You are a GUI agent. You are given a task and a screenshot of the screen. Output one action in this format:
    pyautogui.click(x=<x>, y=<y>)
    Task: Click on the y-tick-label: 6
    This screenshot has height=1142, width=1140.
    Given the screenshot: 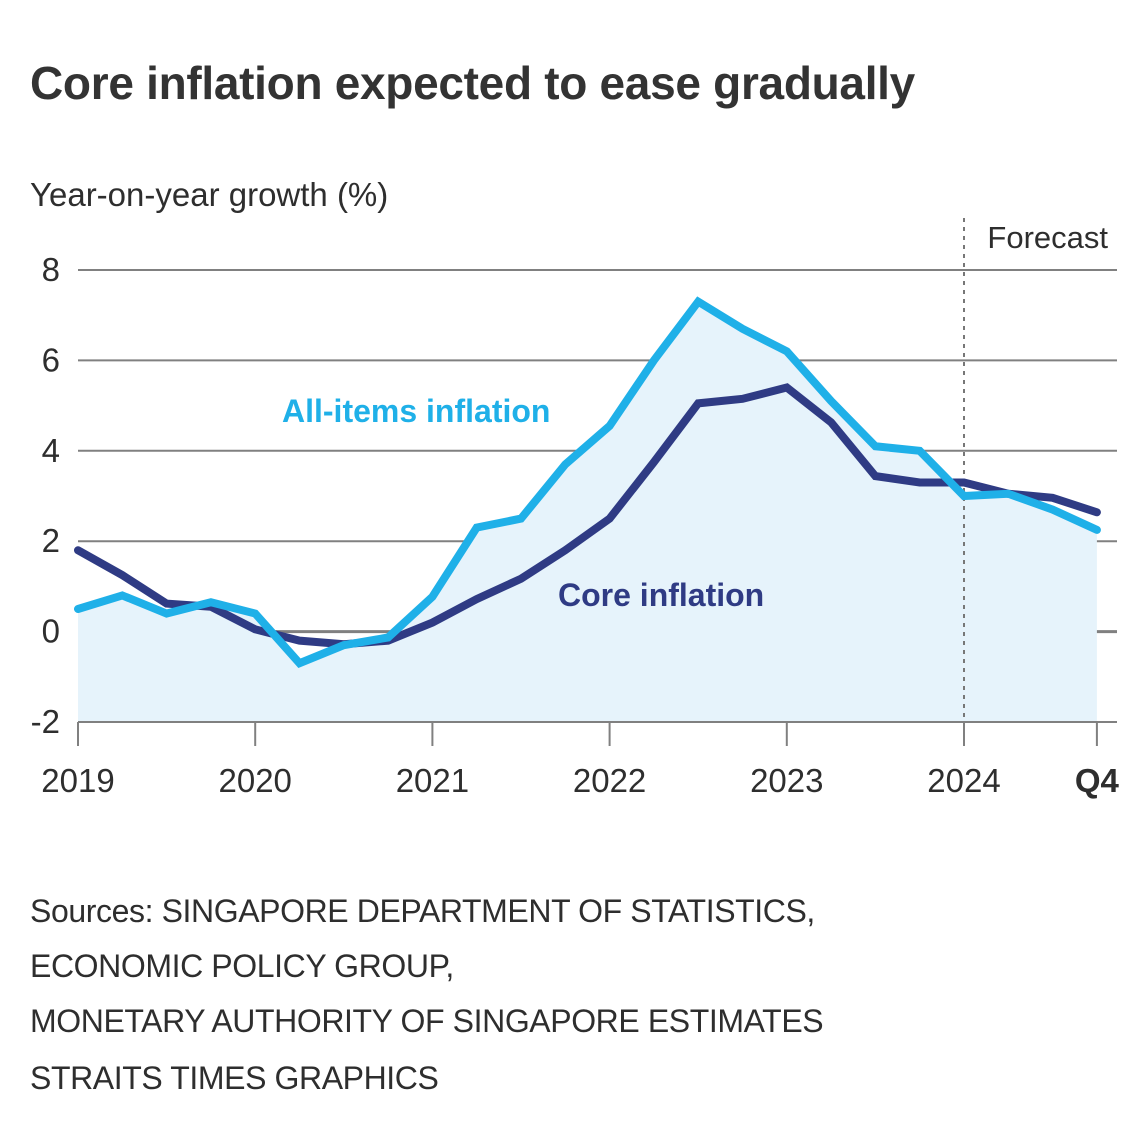 What is the action you would take?
    pyautogui.click(x=51, y=359)
    